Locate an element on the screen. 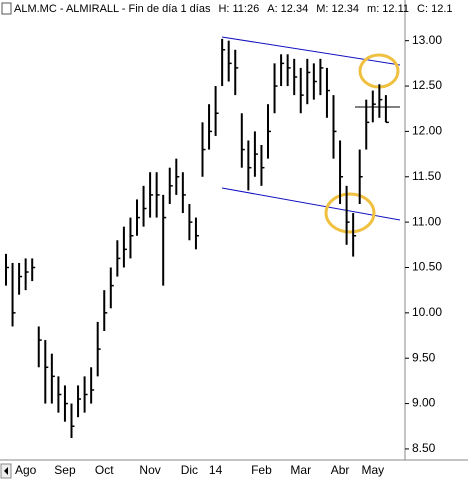 This screenshot has width=468, height=480. y-tick-label: 13.00 is located at coordinates (427, 40).